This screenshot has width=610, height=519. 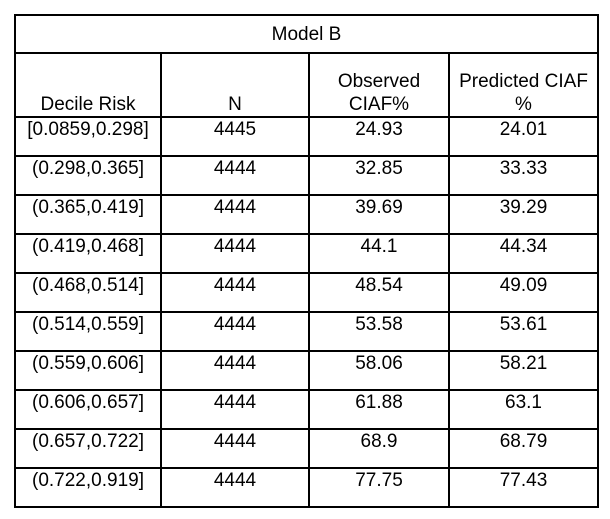 I want to click on table-row: (0.419,0.468] 4444 44.1 44.34, so click(x=307, y=253).